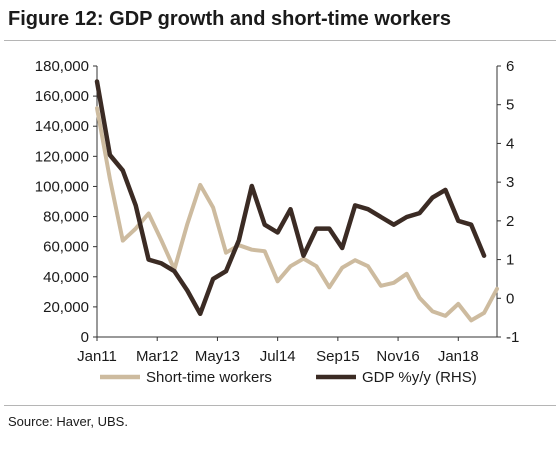 This screenshot has height=449, width=560. I want to click on left-tick-label: 100,000, so click(62, 186).